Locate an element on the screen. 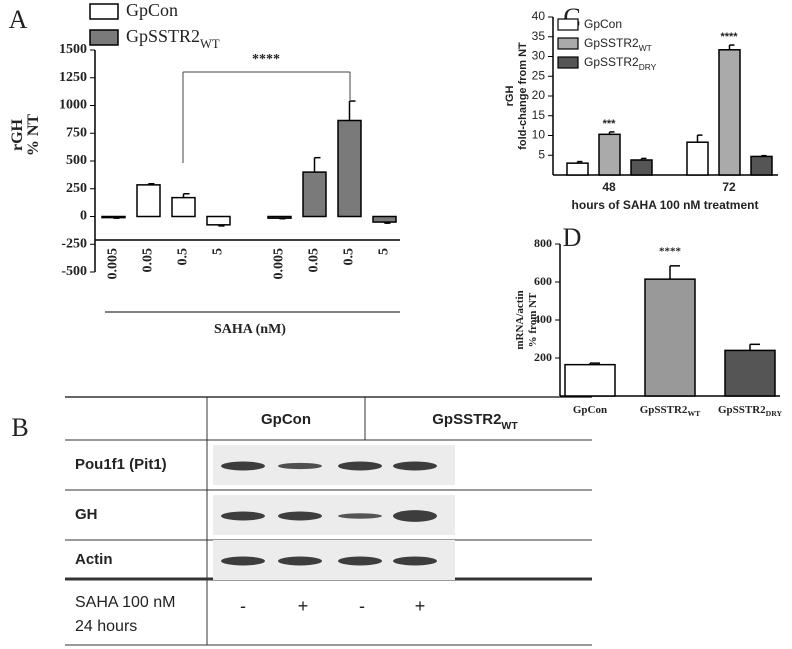 This screenshot has width=792, height=649. y-tick-label: 600 is located at coordinates (543, 281).